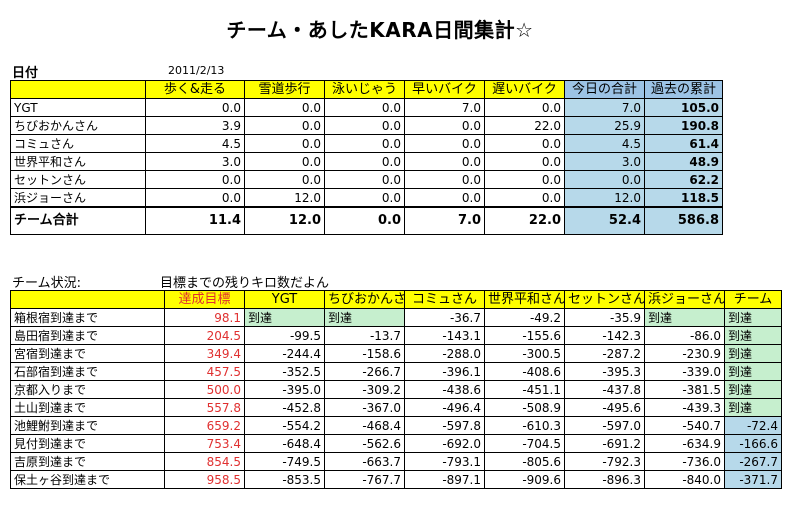 Image resolution: width=800 pixels, height=505 pixels. Describe the element at coordinates (604, 89) in the screenshot. I see `column-header: 今日の合計` at that location.